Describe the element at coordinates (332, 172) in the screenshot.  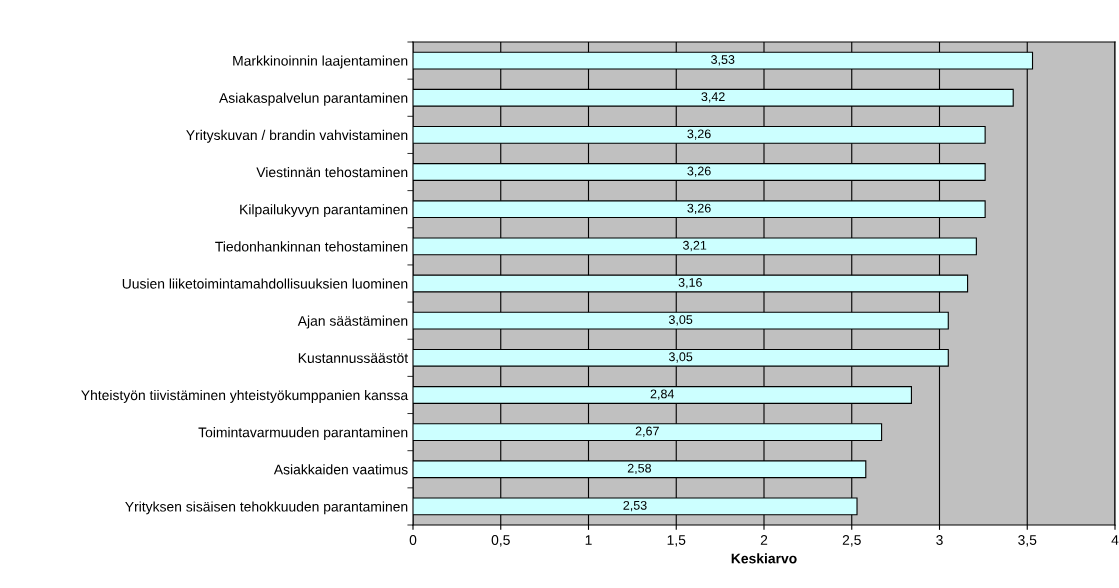
I see `y-tick-label: Viestinnän tehostaminen` at that location.